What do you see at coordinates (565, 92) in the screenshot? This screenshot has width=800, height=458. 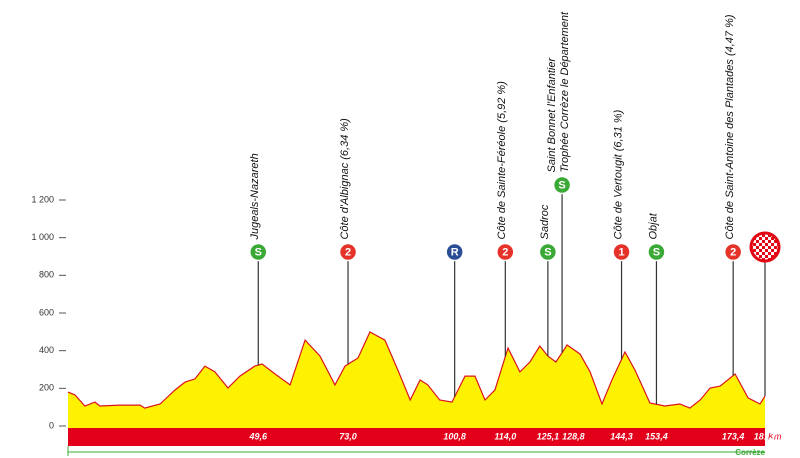 I see `marker-label: Trophée Corrèze le Département` at bounding box center [565, 92].